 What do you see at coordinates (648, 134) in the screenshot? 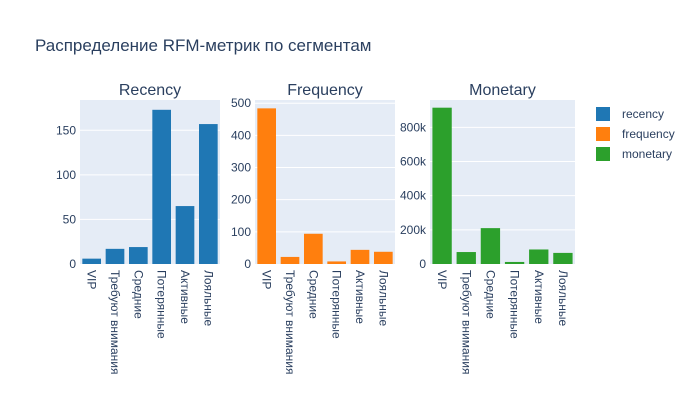
I see `legend-label: frequency` at bounding box center [648, 134].